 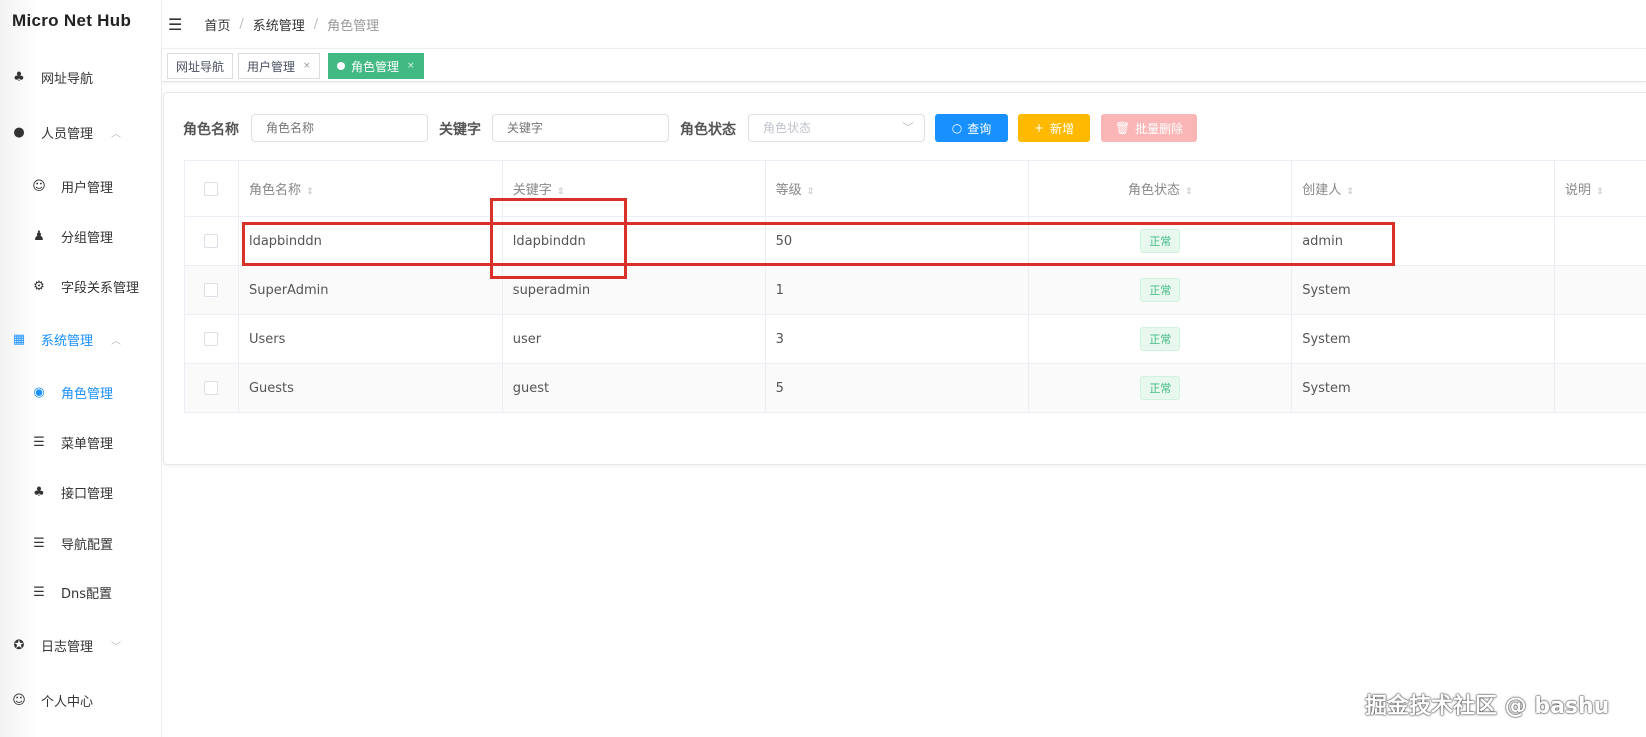 What do you see at coordinates (87, 545) in the screenshot?
I see `sidebar-item-label: 导航配置` at bounding box center [87, 545].